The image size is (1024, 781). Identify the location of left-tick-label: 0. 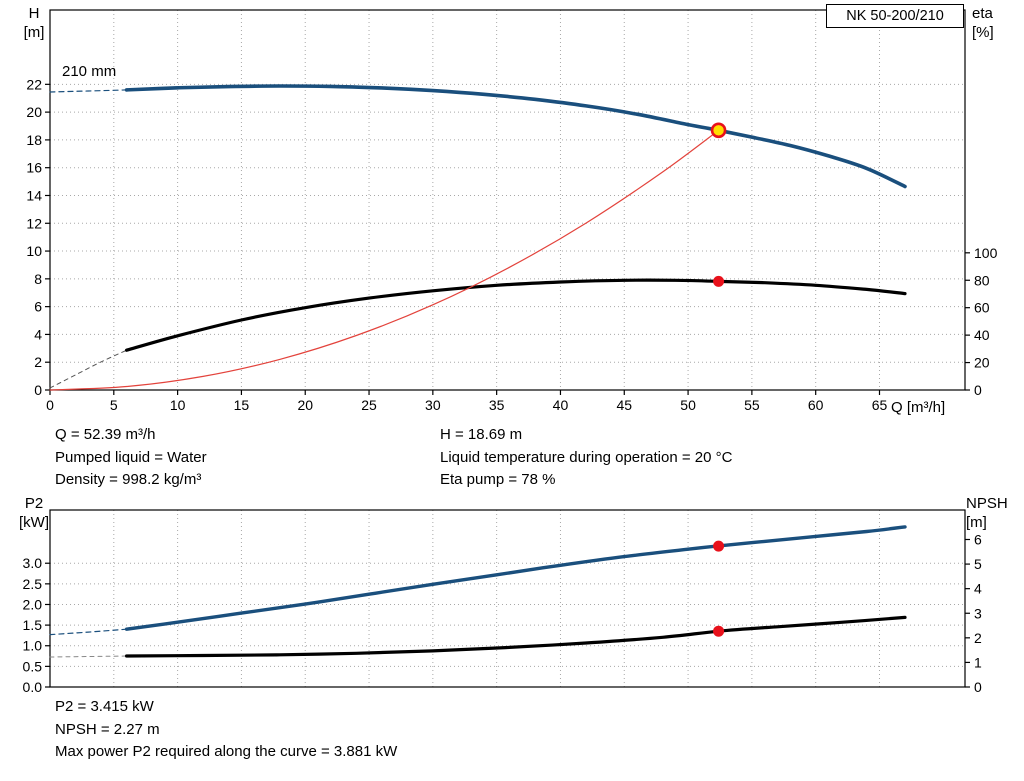
(38, 390).